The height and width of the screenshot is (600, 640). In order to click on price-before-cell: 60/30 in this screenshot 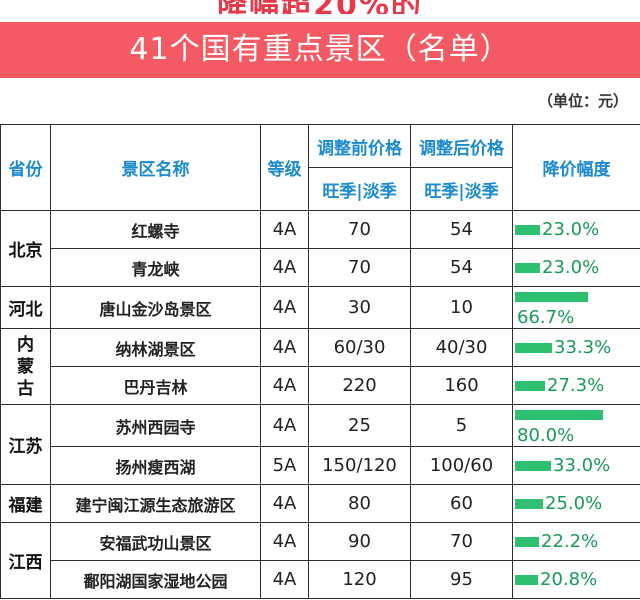, I will do `click(359, 347)`.